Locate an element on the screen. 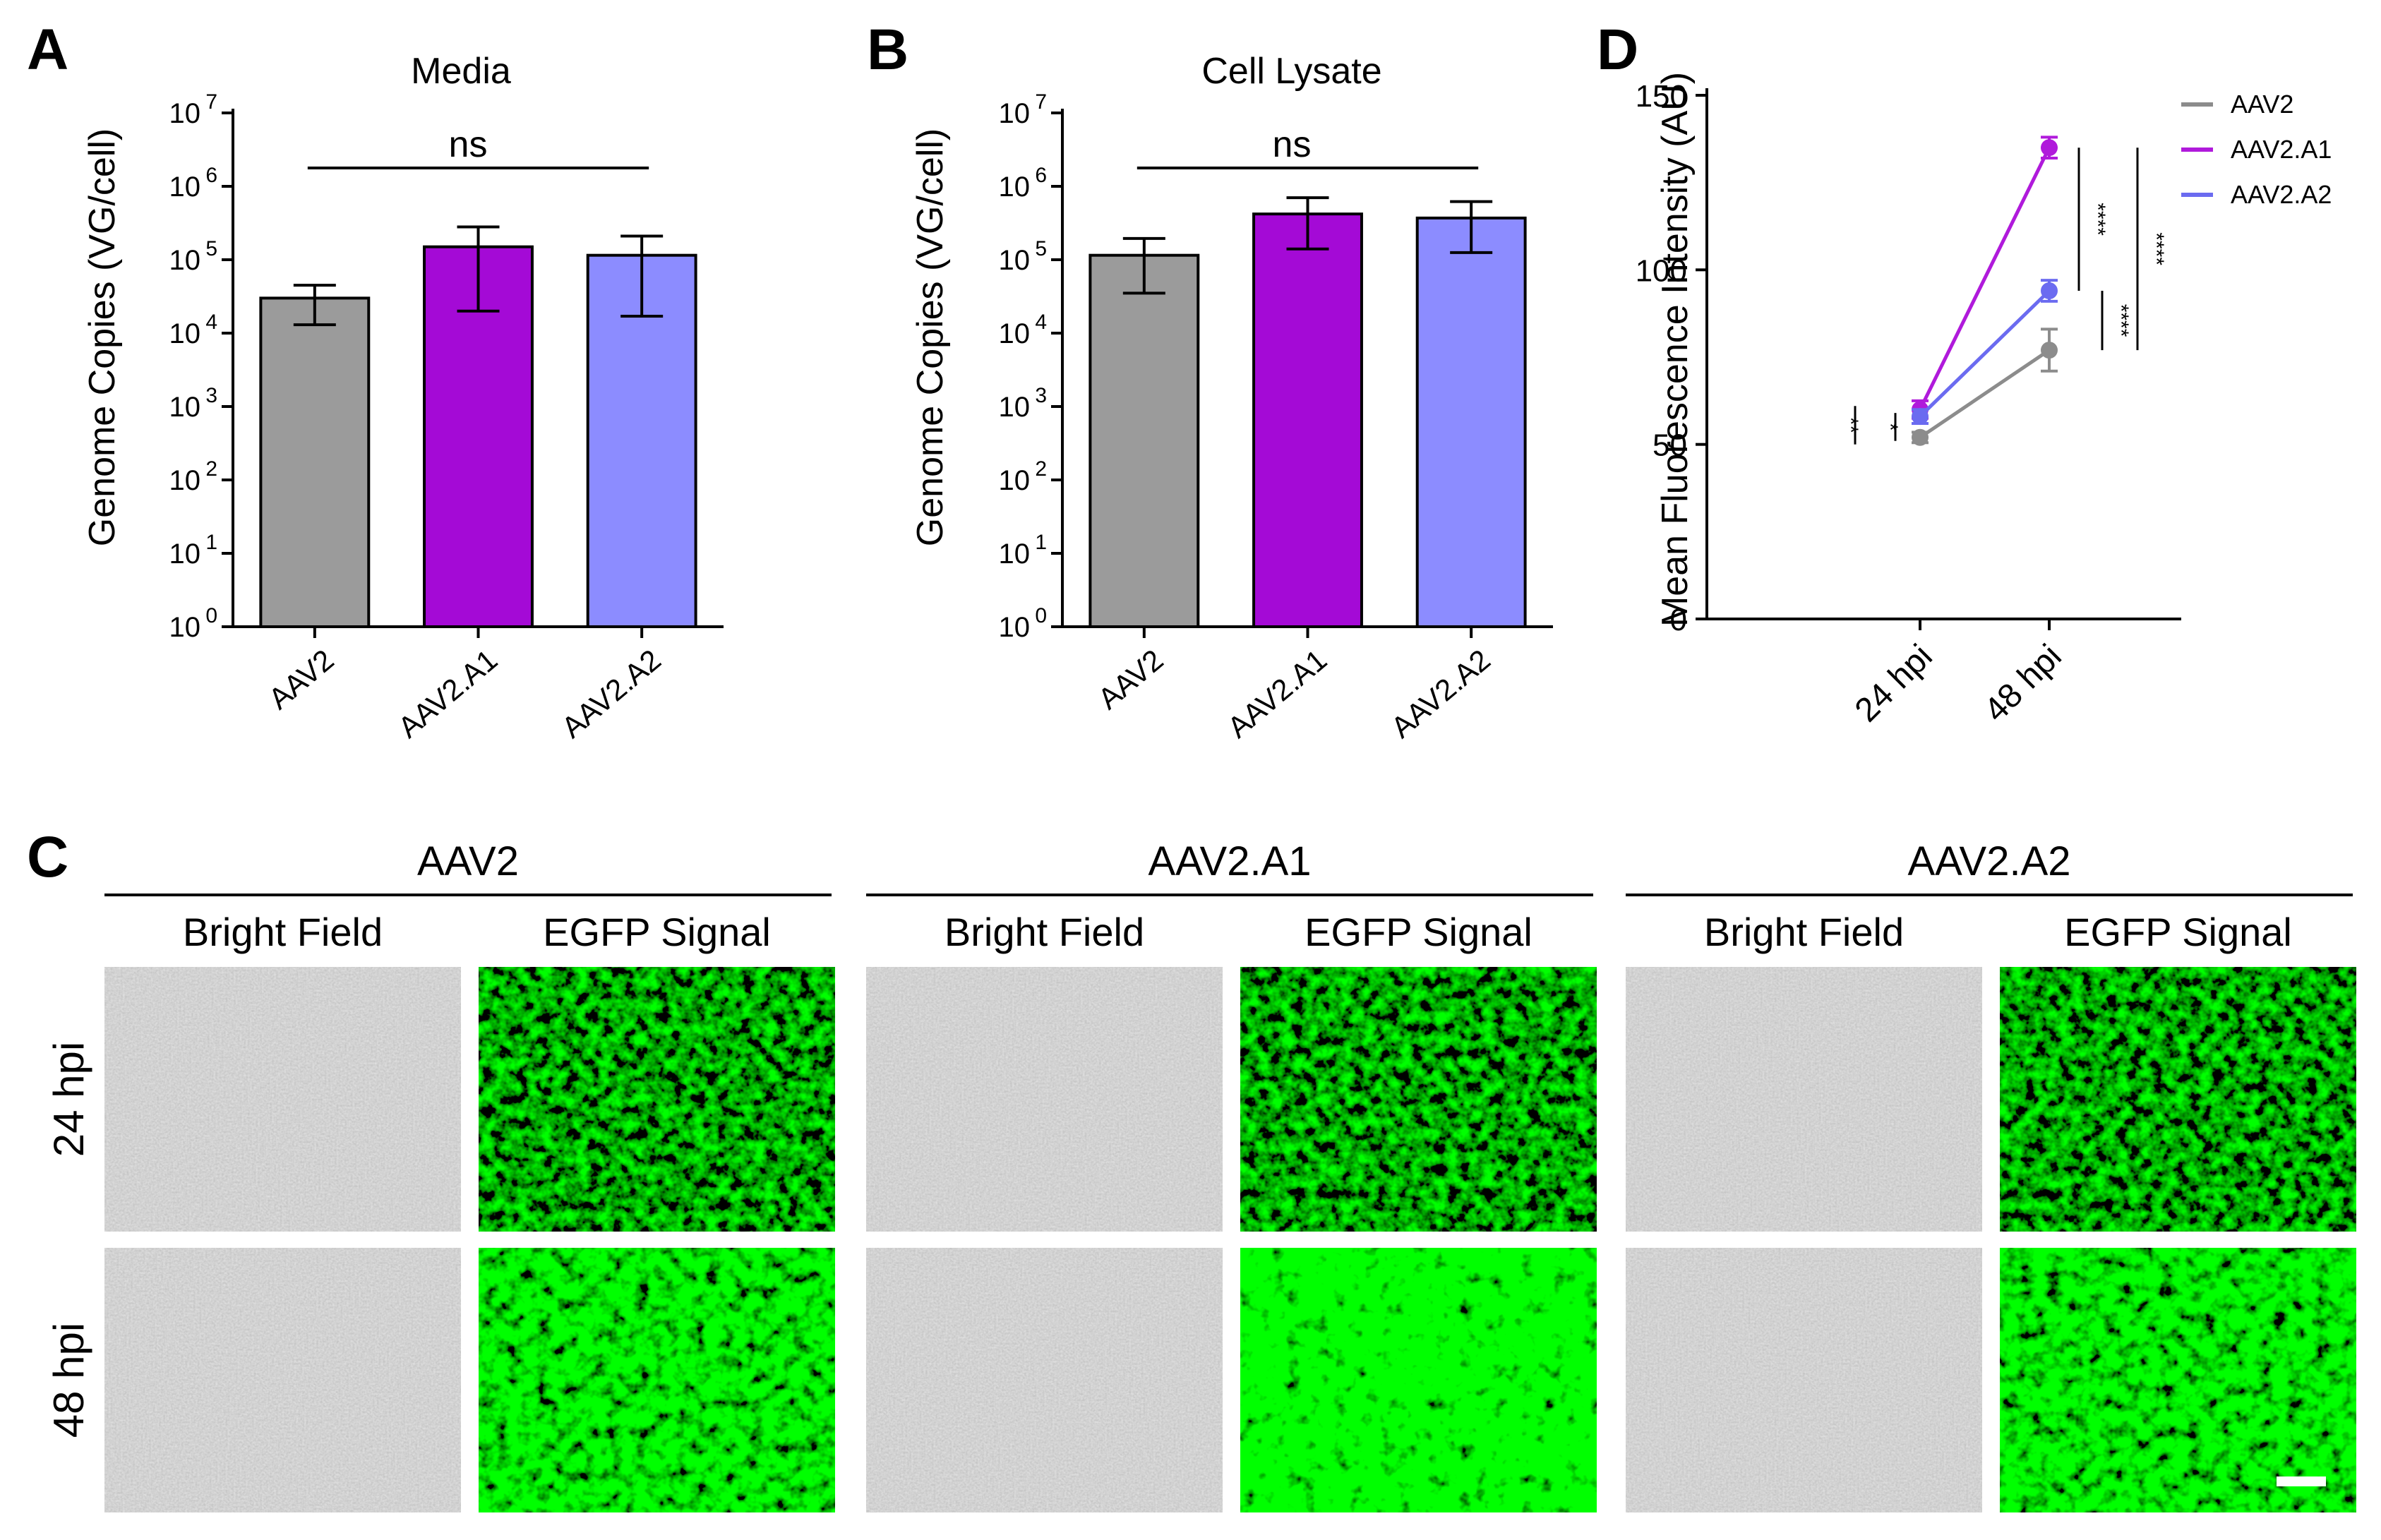 The width and height of the screenshot is (2381, 1540). chart-title: Cell Lysate is located at coordinates (1291, 71).